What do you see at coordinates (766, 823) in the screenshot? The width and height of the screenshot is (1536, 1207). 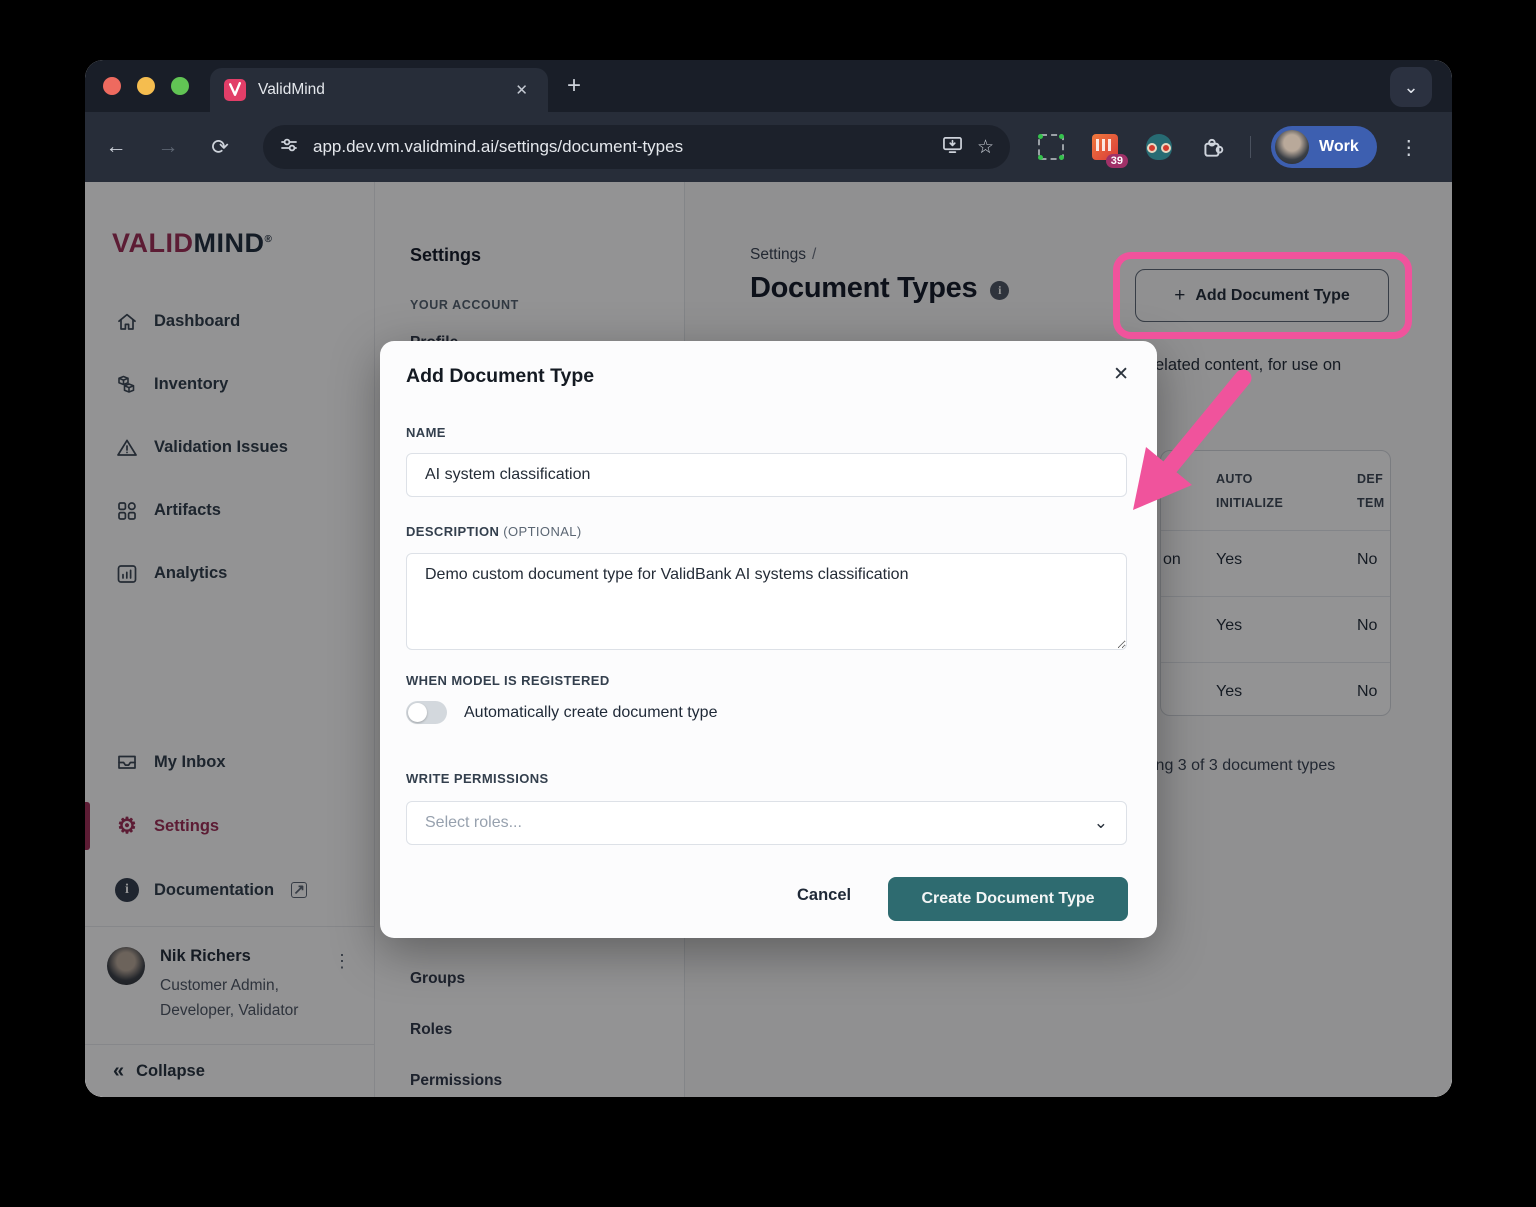 I see `roles-select: Select roles... ⌄` at bounding box center [766, 823].